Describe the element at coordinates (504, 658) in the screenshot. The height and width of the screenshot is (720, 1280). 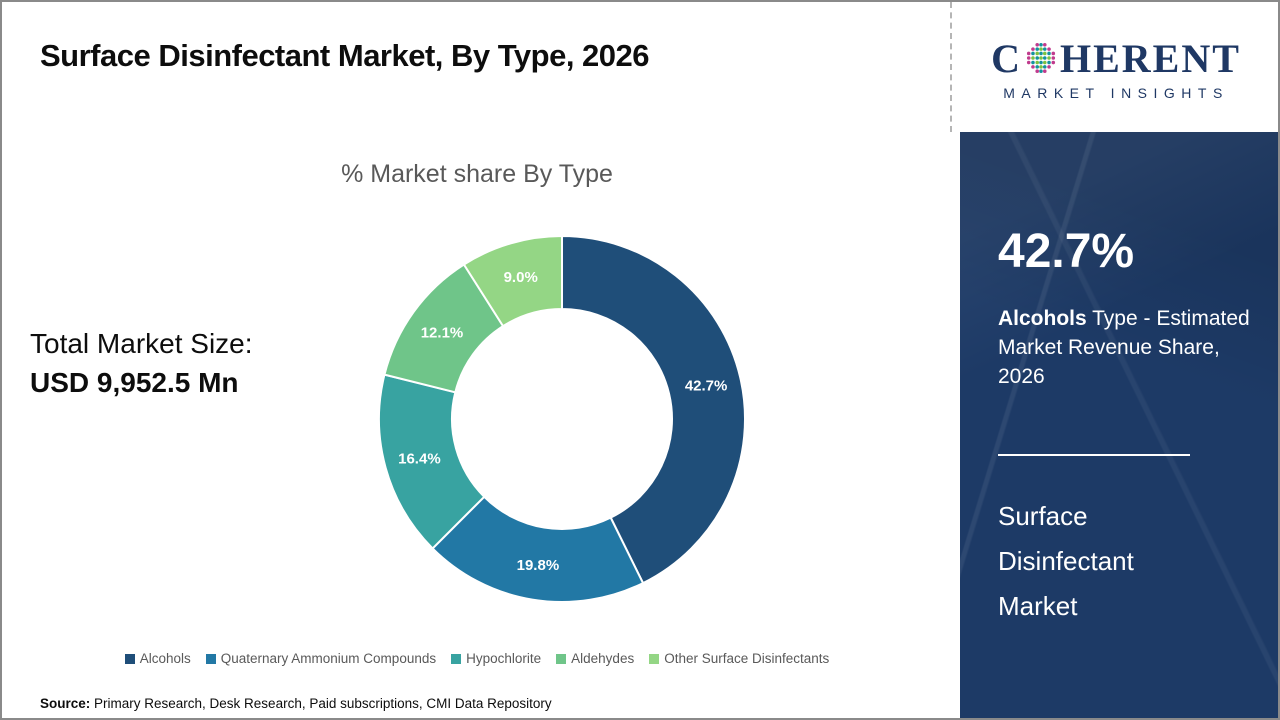
I see `legend-label: Hypochlorite` at that location.